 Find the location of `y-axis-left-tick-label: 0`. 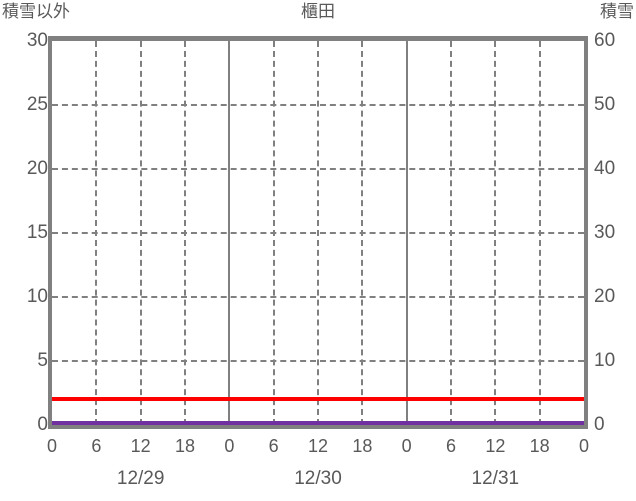

y-axis-left-tick-label: 0 is located at coordinates (42, 424).